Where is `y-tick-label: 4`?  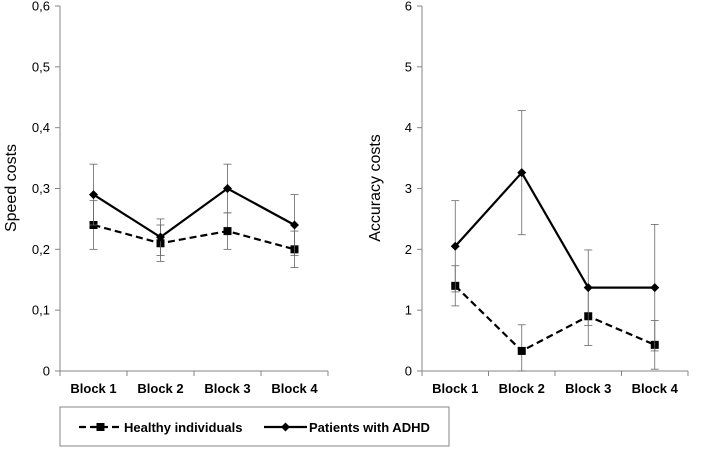
y-tick-label: 4 is located at coordinates (408, 127).